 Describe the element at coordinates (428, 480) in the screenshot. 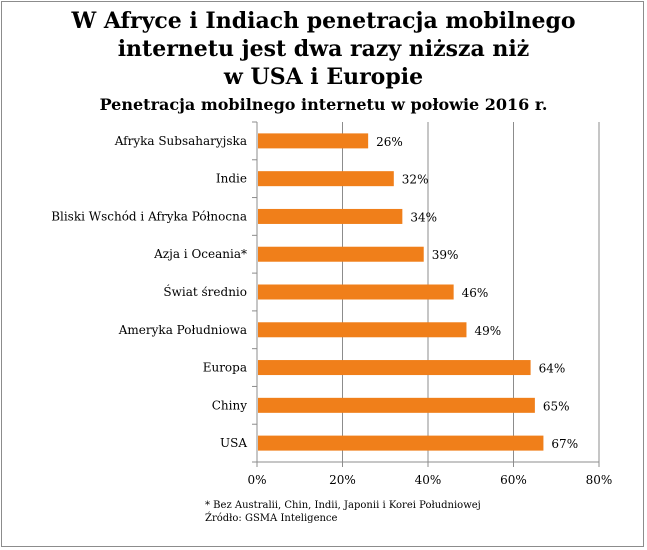

I see `x-tick-label-40: 40%` at that location.